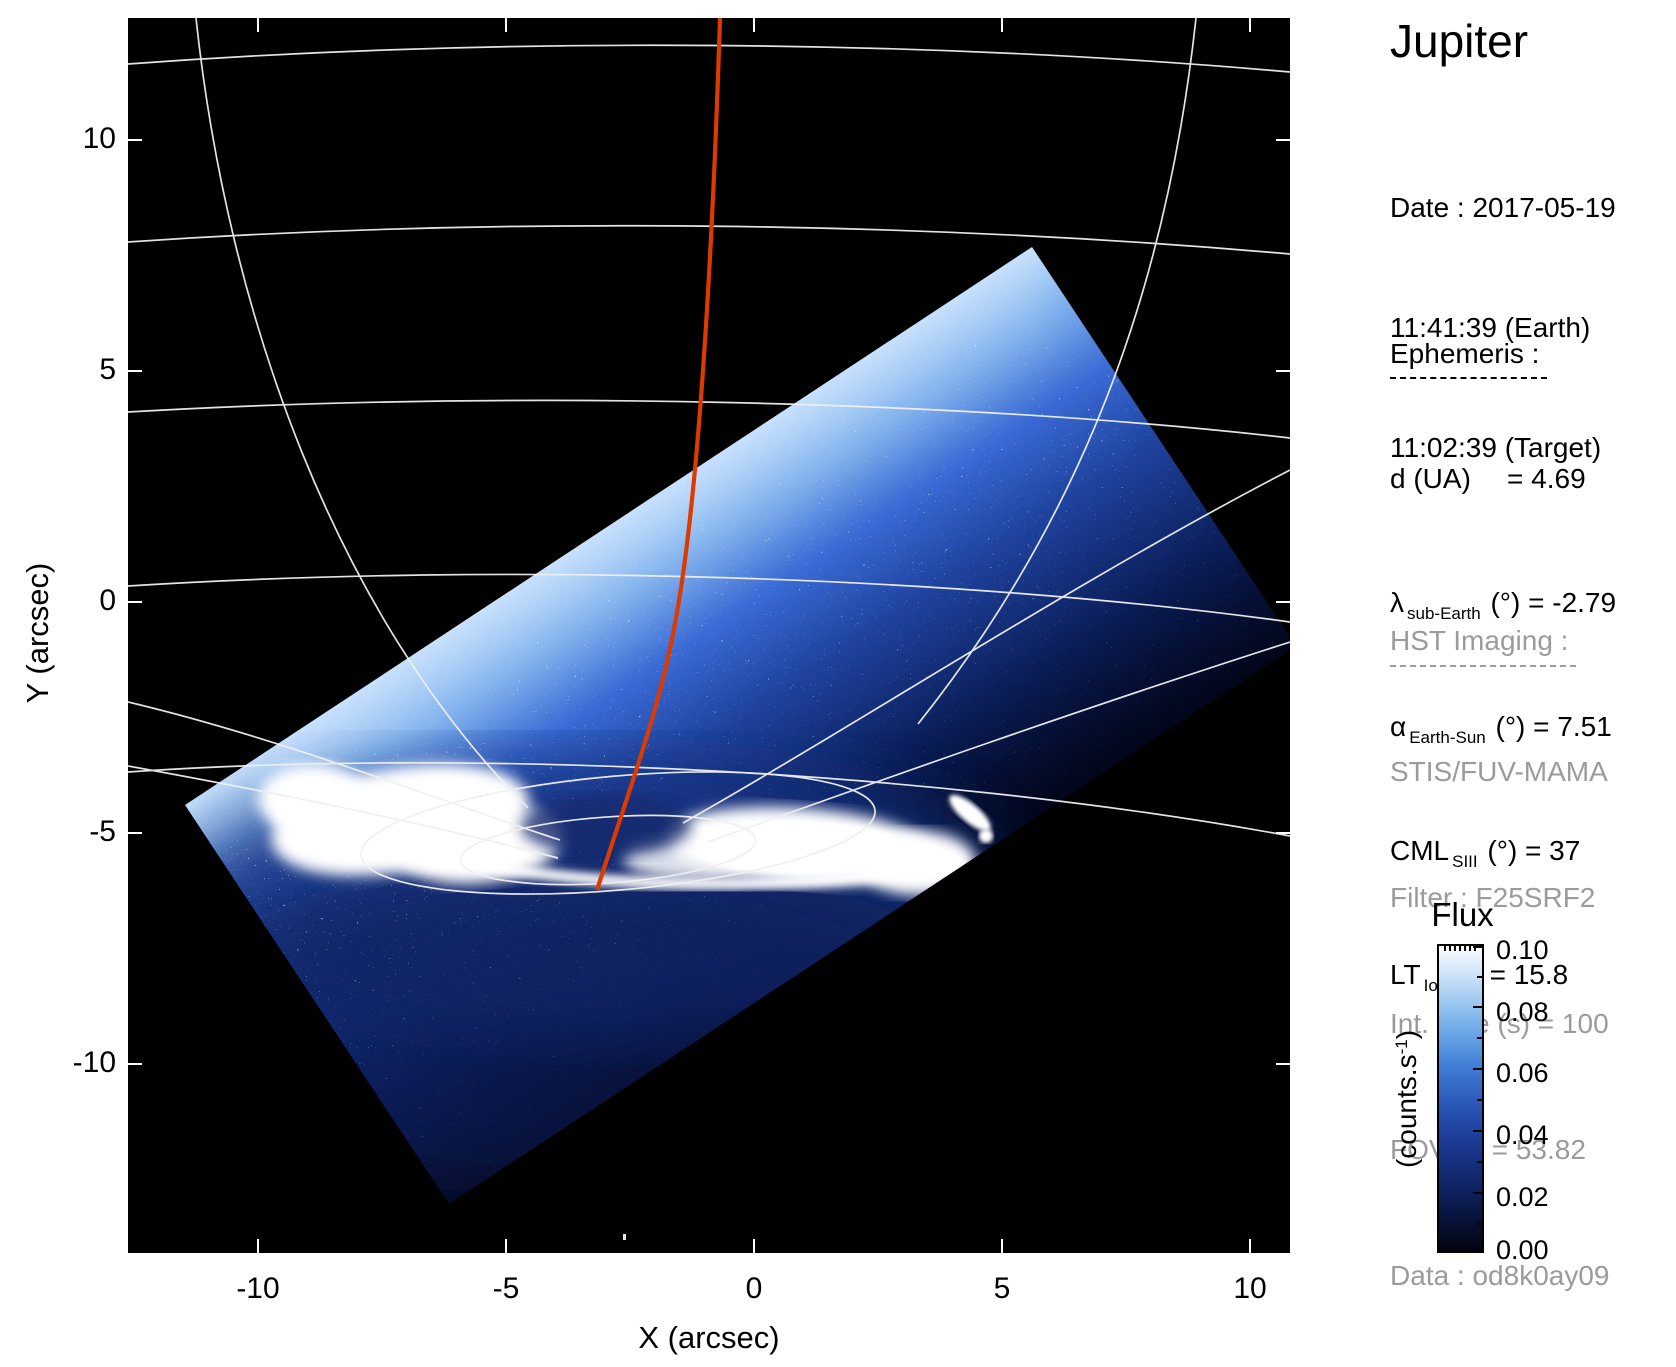  I want to click on colorbar-tick-label: 0.06, so click(1522, 1073).